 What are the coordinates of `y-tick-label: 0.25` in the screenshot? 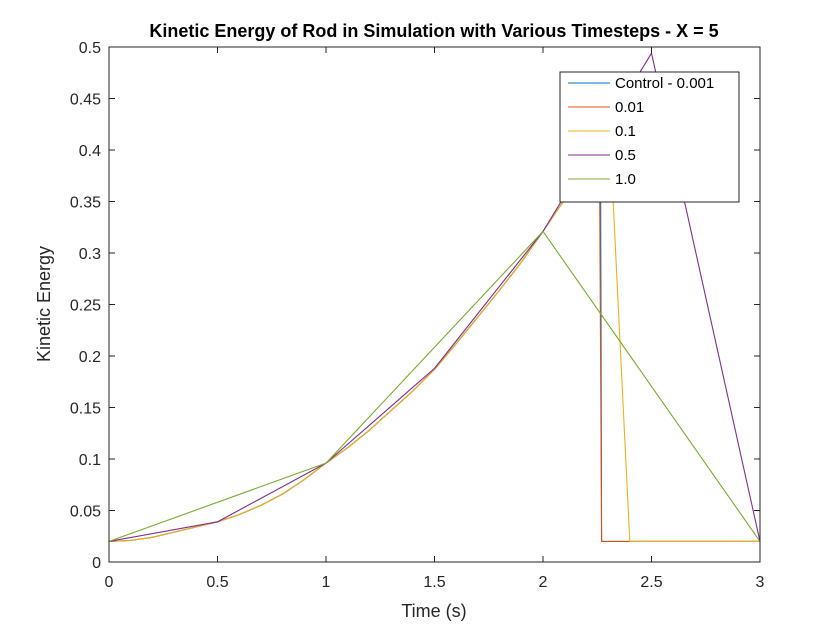 It's located at (85, 306).